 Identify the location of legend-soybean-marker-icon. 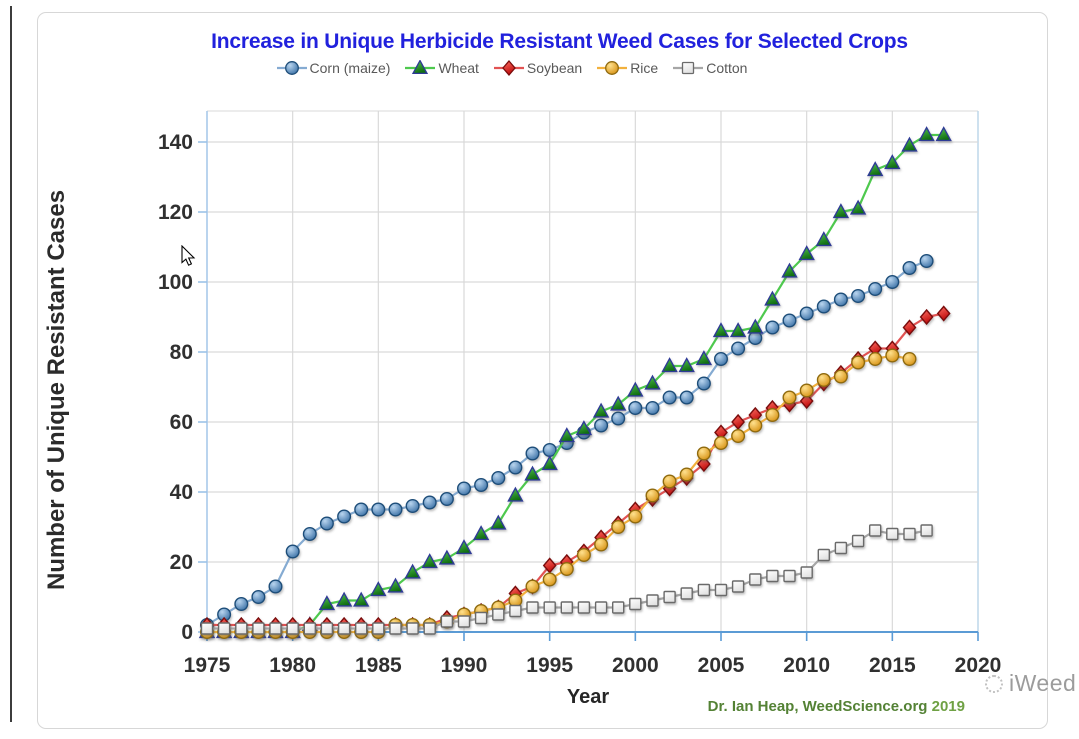
(509, 68).